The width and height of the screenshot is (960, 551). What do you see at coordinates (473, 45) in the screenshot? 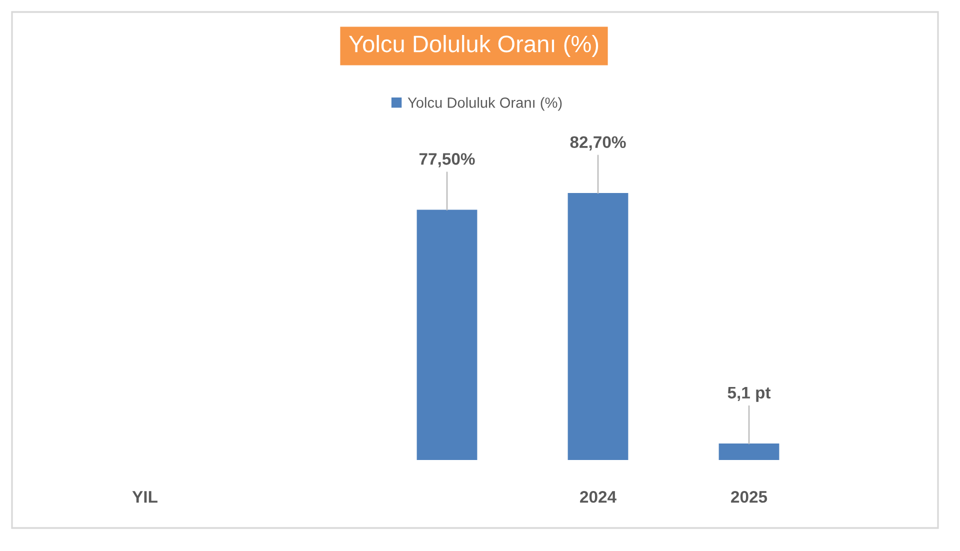
I see `chart-title: Yolcu Doluluk Oranı (%)` at bounding box center [473, 45].